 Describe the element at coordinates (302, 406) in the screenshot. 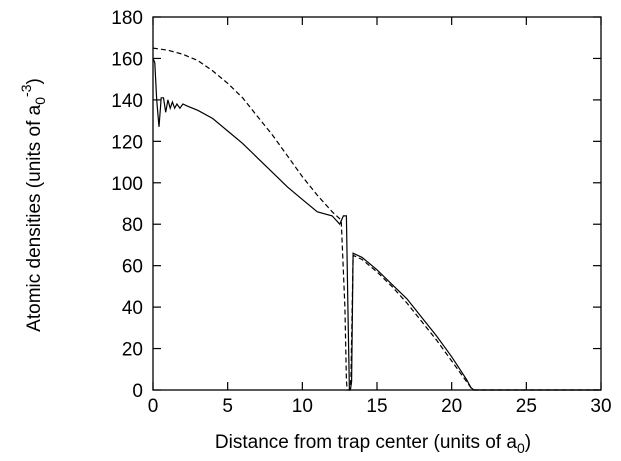

I see `x-tick-label: 10` at that location.